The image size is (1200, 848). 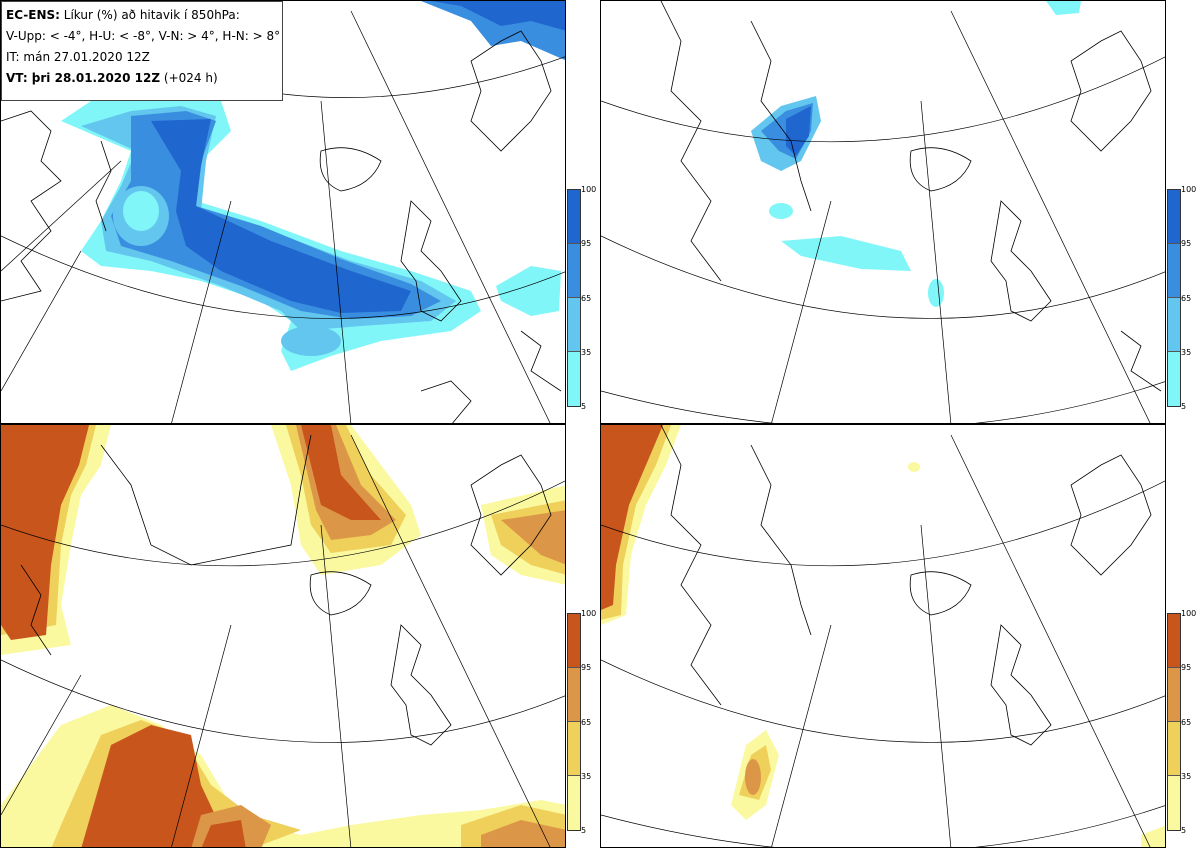 What do you see at coordinates (83, 78) in the screenshot?
I see `info-valid-bold: VT: þri 28.01.2020 12Z` at bounding box center [83, 78].